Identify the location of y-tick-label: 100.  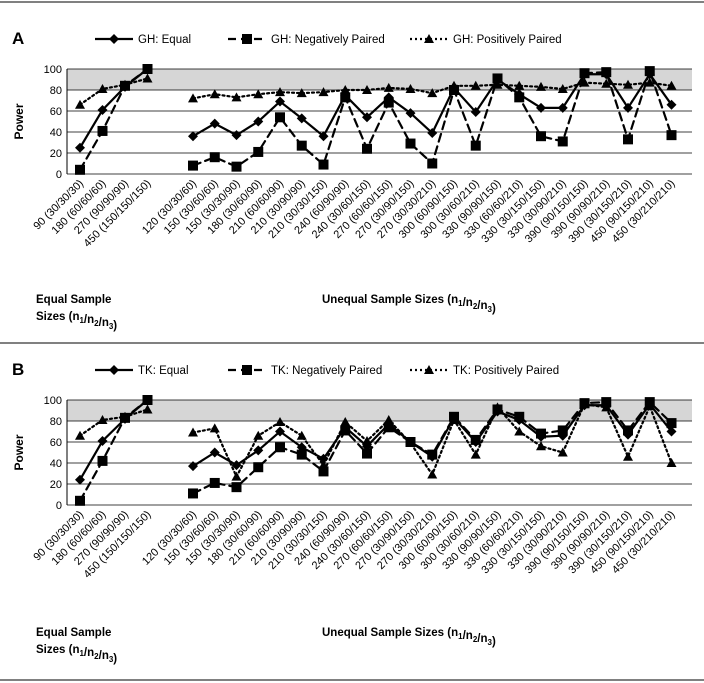
(53, 401).